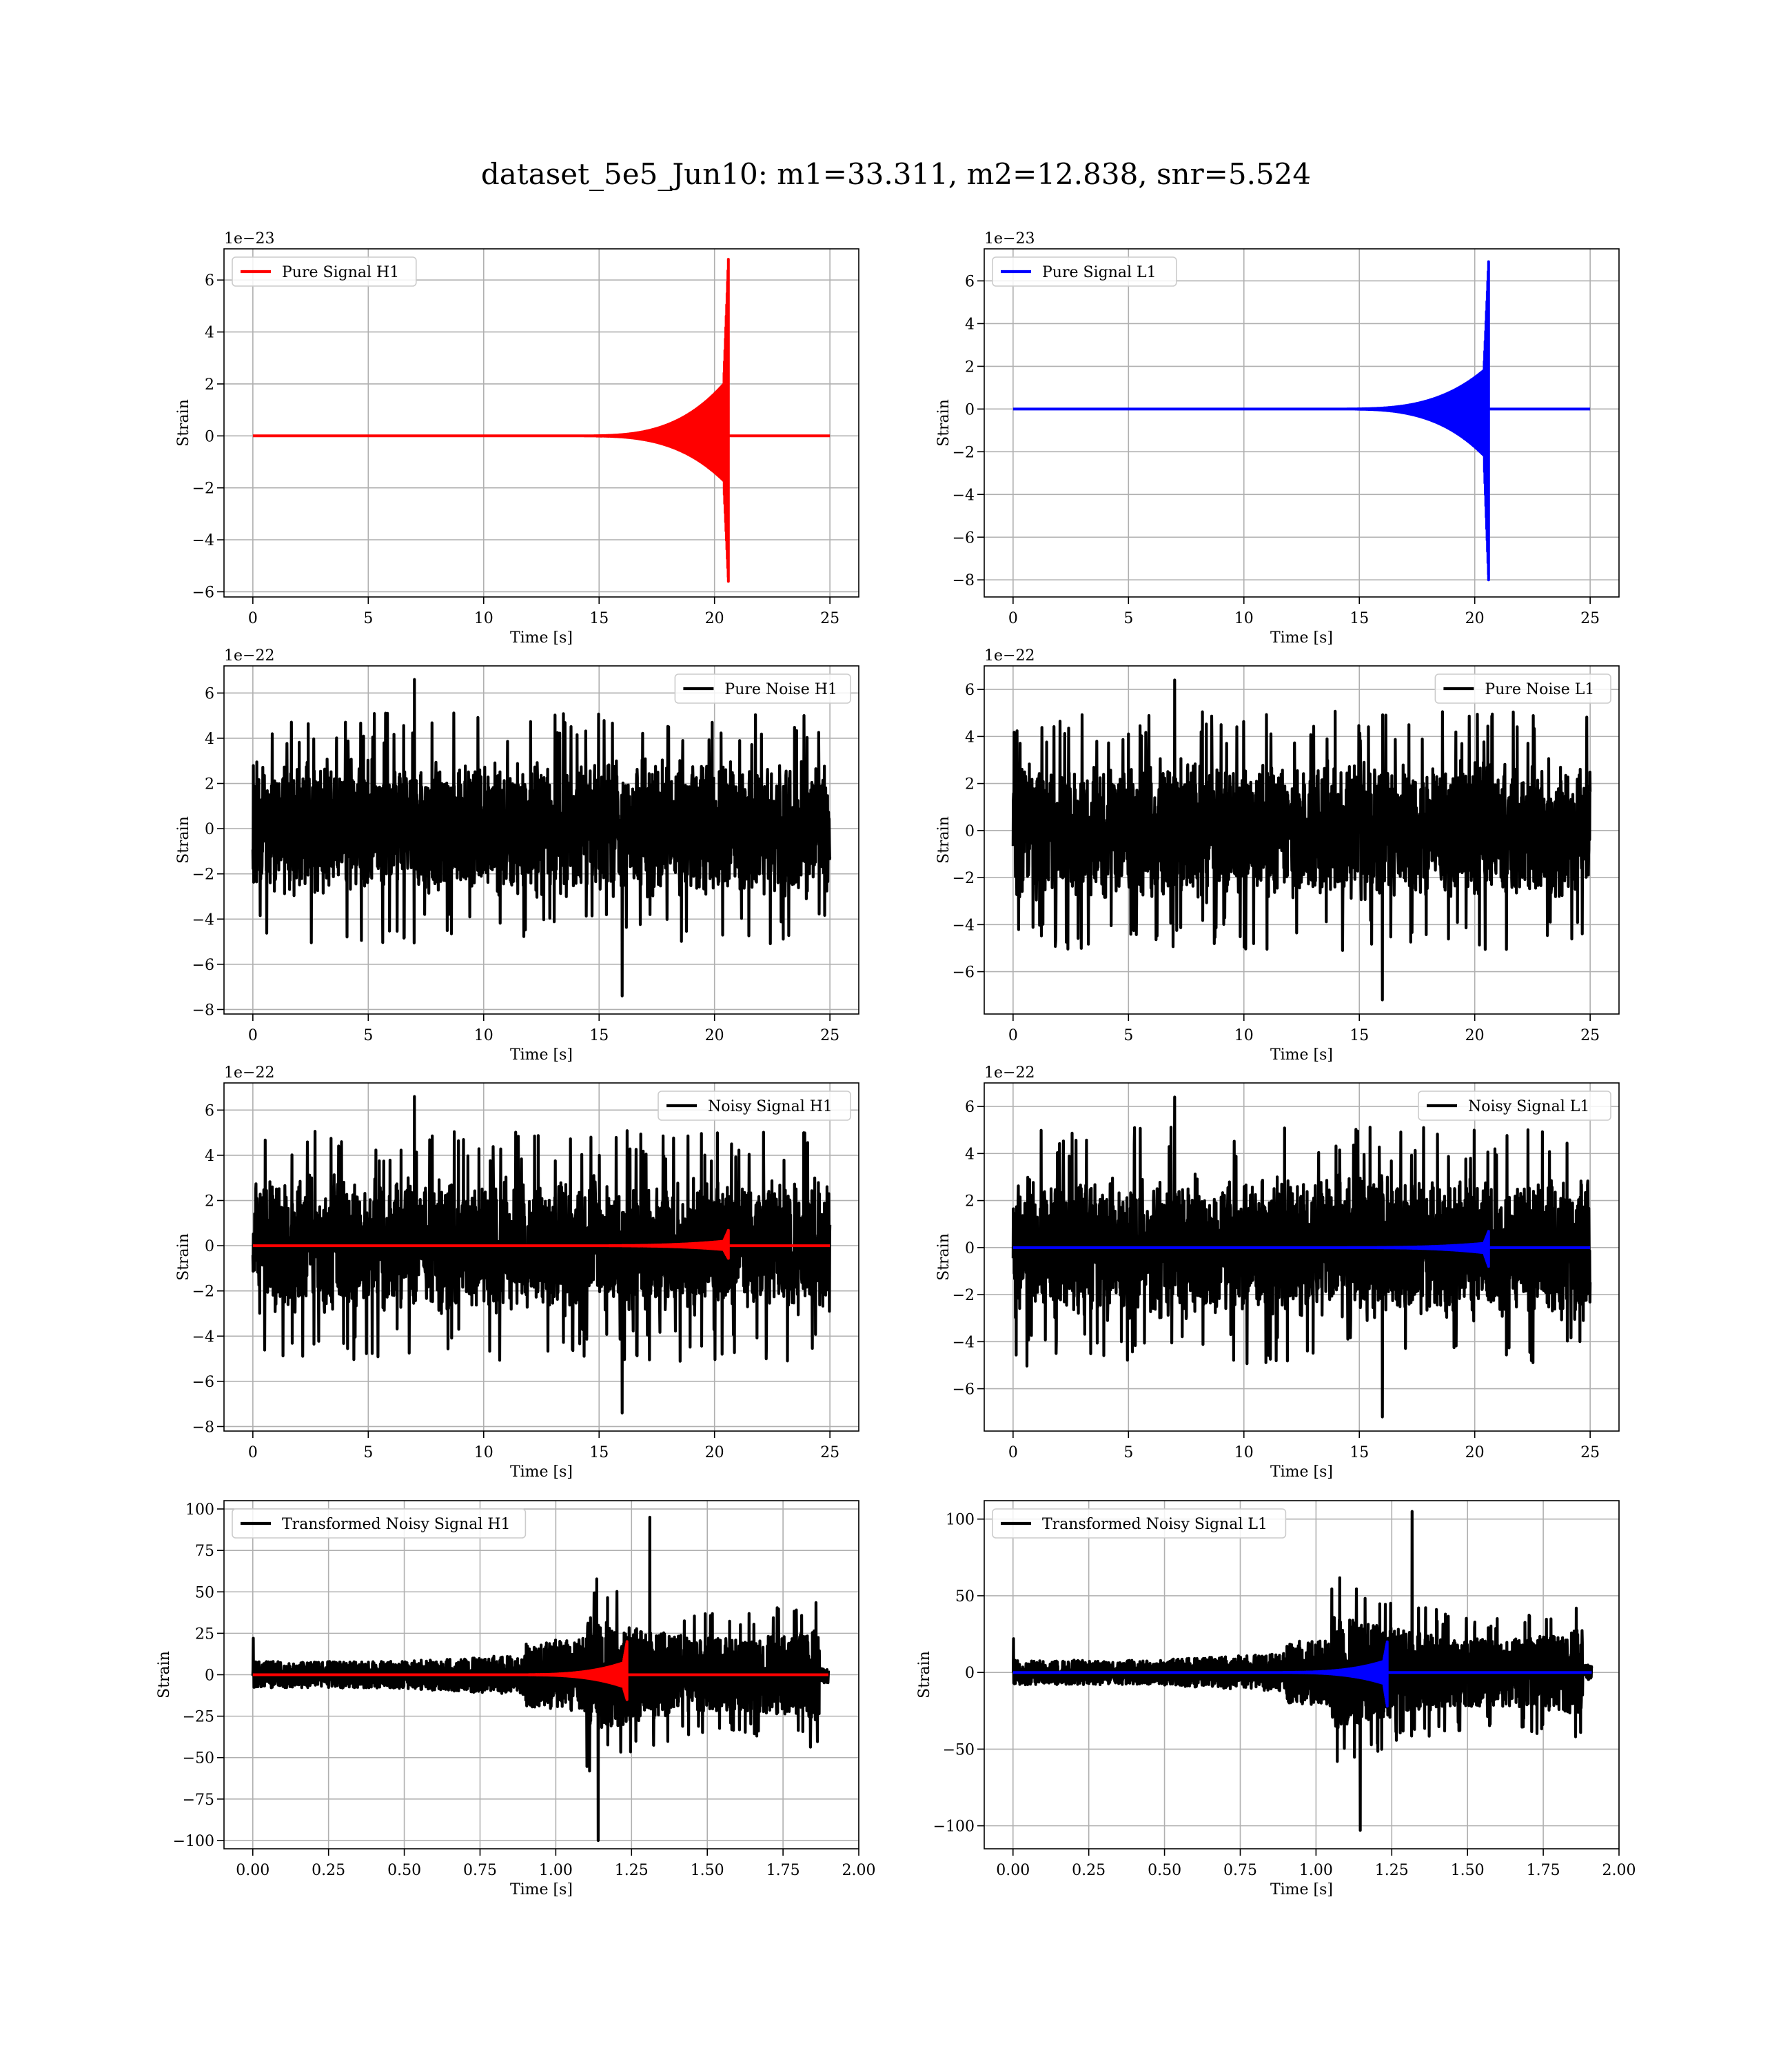 Image resolution: width=1792 pixels, height=2068 pixels. What do you see at coordinates (1154, 1524) in the screenshot?
I see `legend-label: Transformed Noisy Signal L1` at bounding box center [1154, 1524].